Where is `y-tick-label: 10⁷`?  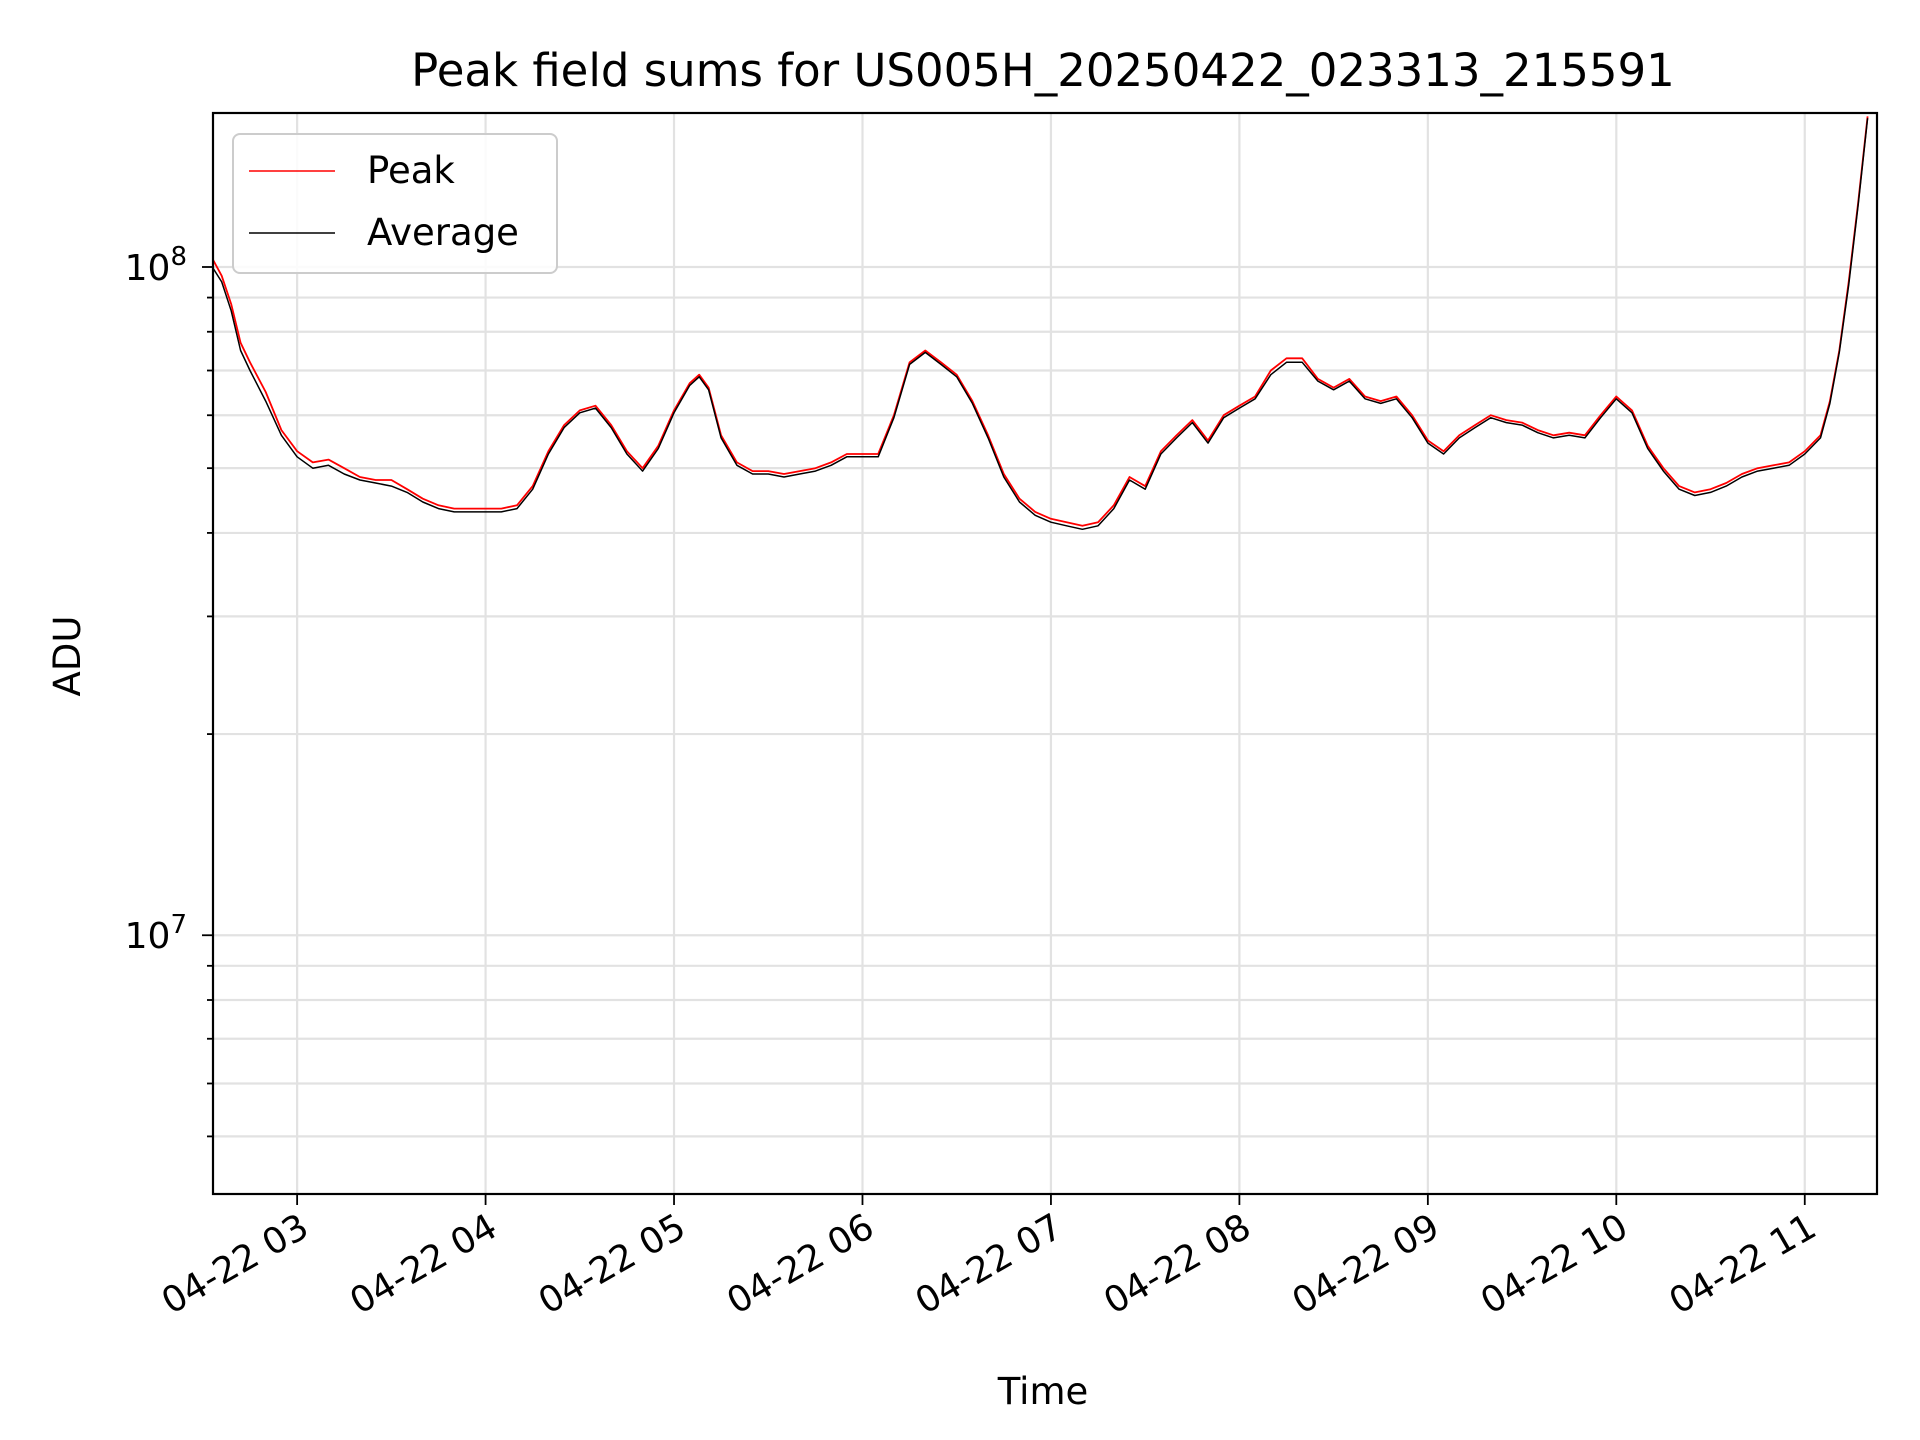
y-tick-label: 10⁷ is located at coordinates (156, 933).